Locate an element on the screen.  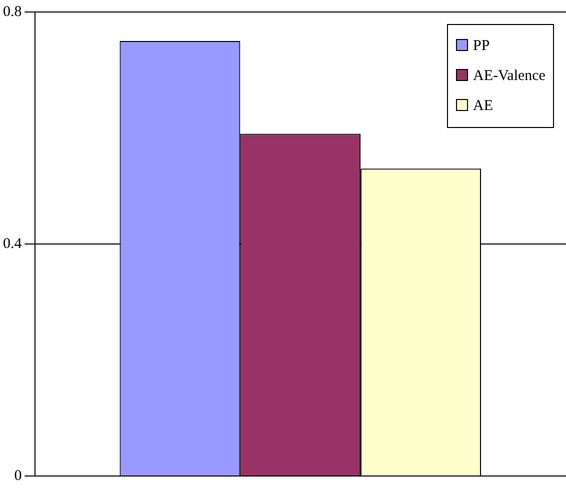
y-tick-label: 0.8 is located at coordinates (12, 12).